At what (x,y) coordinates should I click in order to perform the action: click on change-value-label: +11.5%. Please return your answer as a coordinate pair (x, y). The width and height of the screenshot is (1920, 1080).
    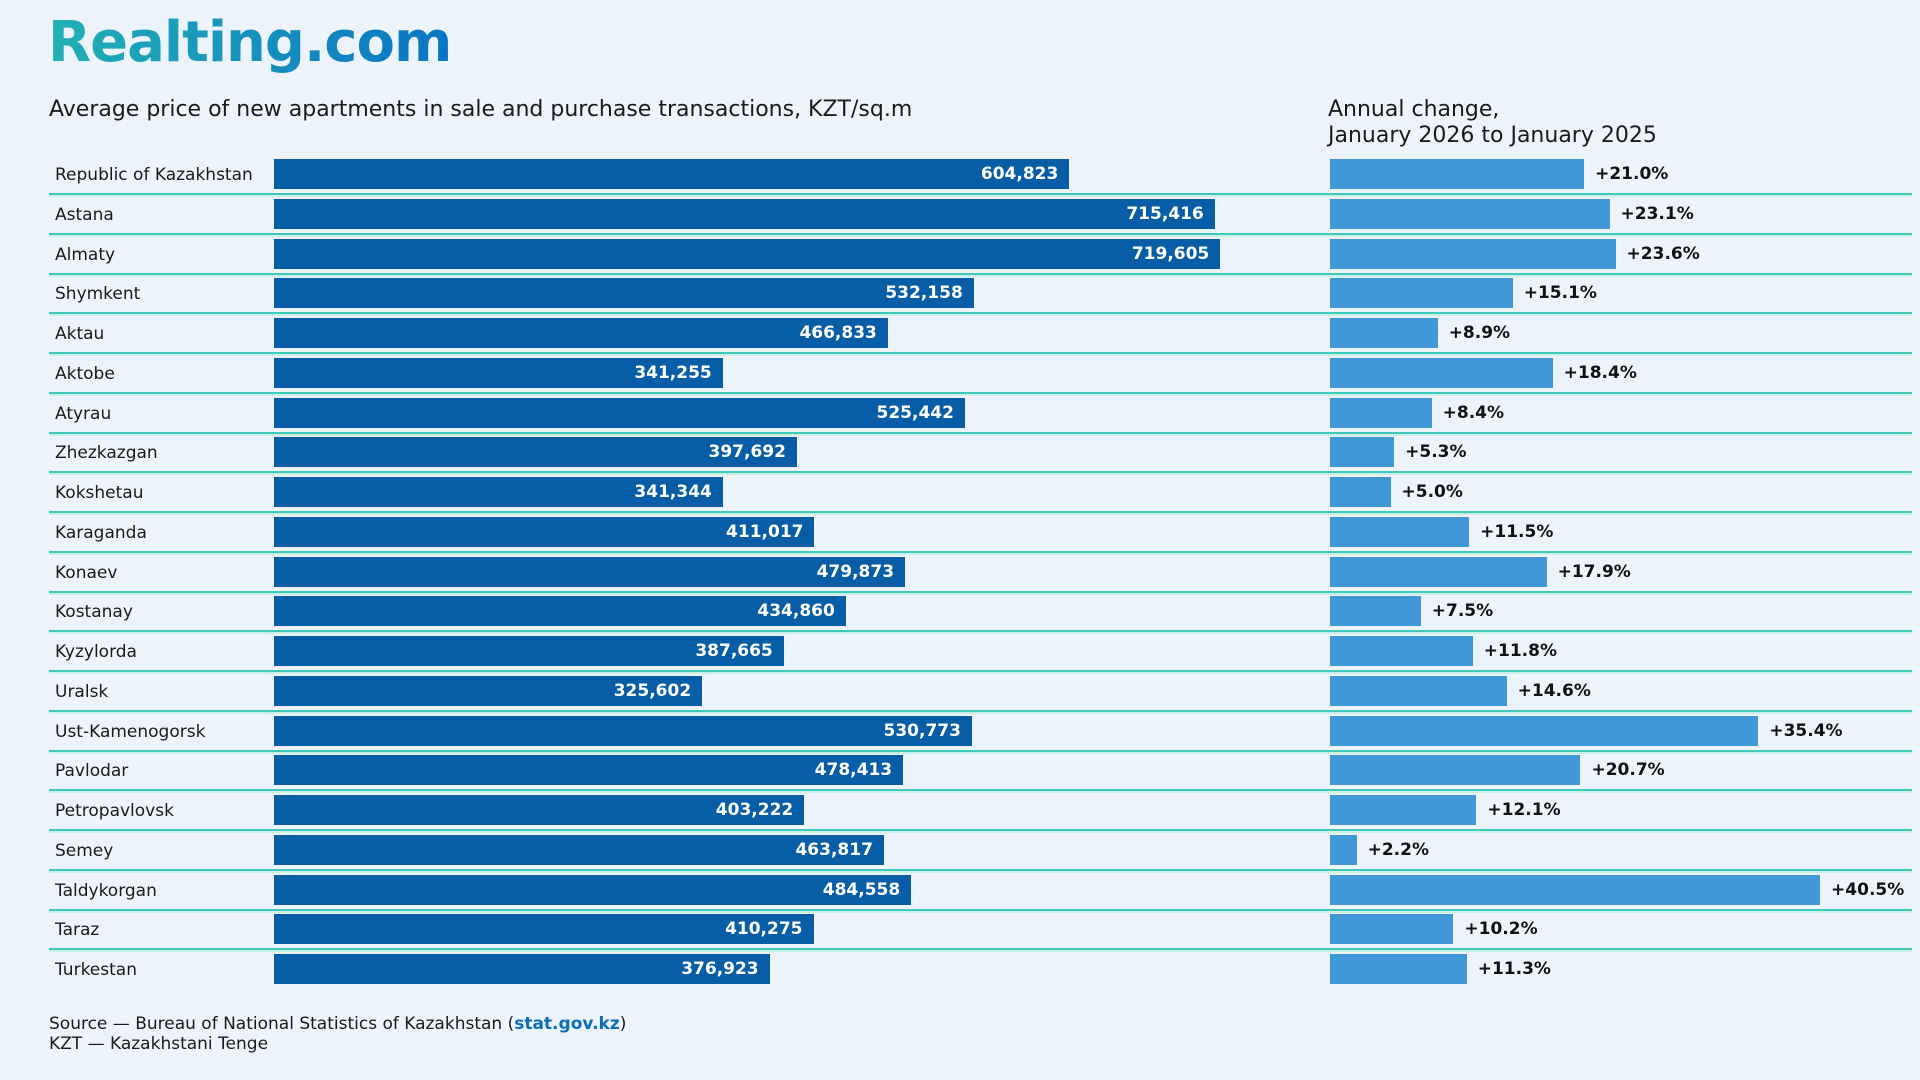
    Looking at the image, I should click on (1517, 531).